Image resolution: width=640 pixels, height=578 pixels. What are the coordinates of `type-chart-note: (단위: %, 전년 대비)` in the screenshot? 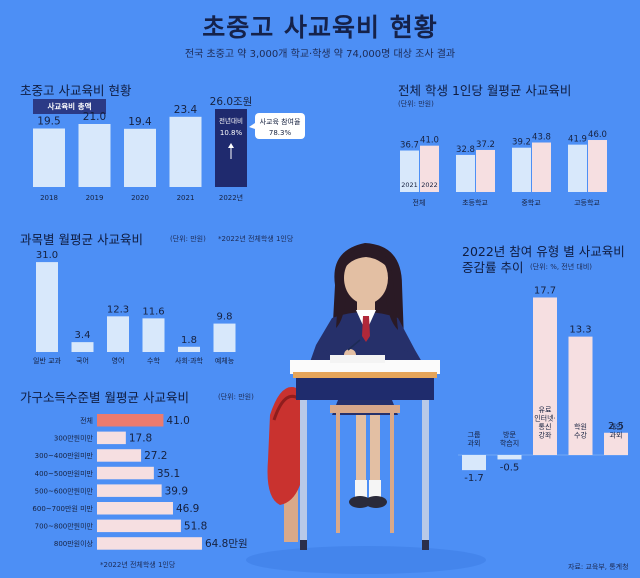 It's located at (561, 267).